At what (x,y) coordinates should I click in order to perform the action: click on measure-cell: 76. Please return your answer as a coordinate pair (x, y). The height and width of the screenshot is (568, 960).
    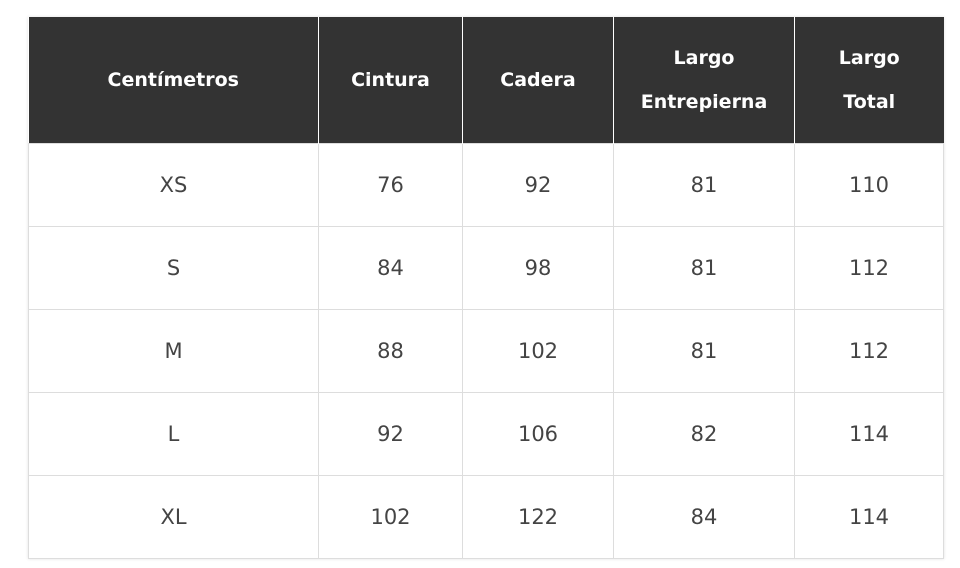
    Looking at the image, I should click on (390, 185).